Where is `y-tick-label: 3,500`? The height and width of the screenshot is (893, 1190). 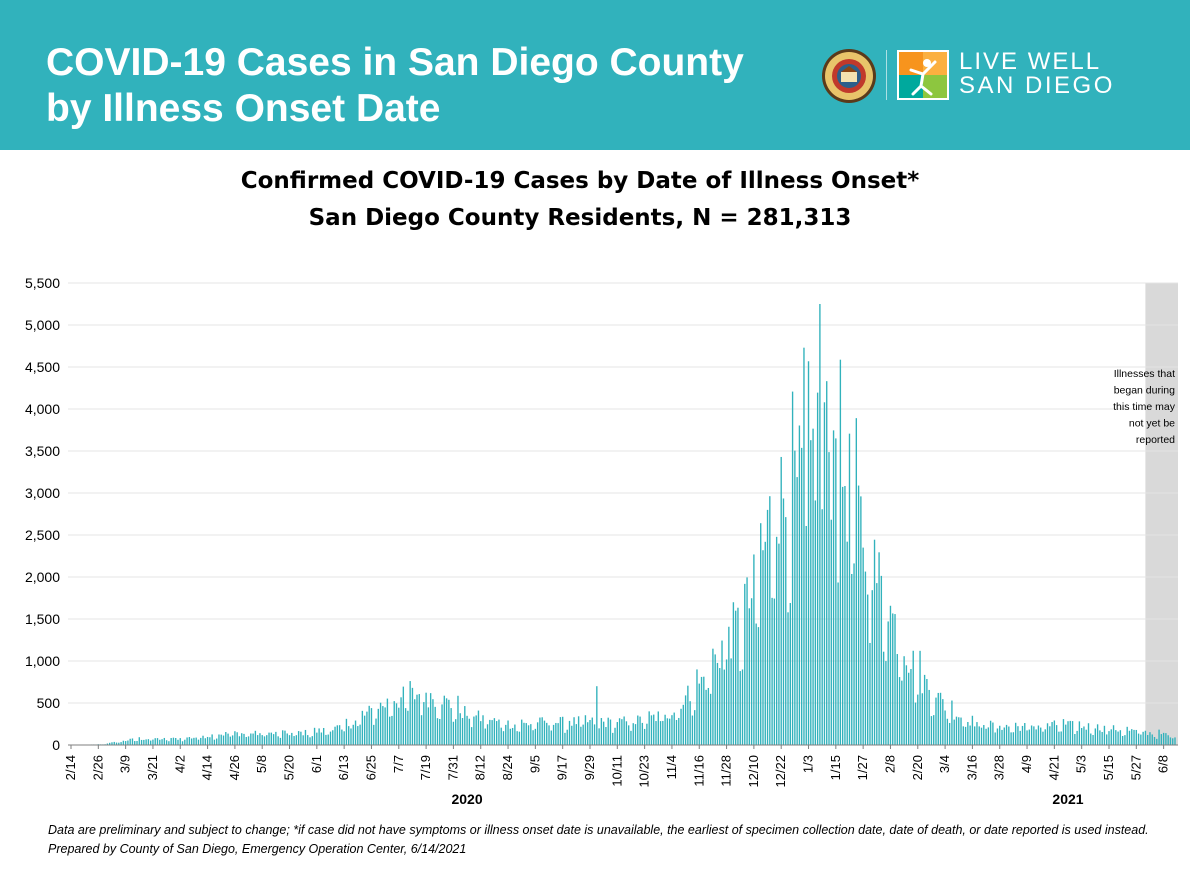
y-tick-label: 3,500 is located at coordinates (42, 451).